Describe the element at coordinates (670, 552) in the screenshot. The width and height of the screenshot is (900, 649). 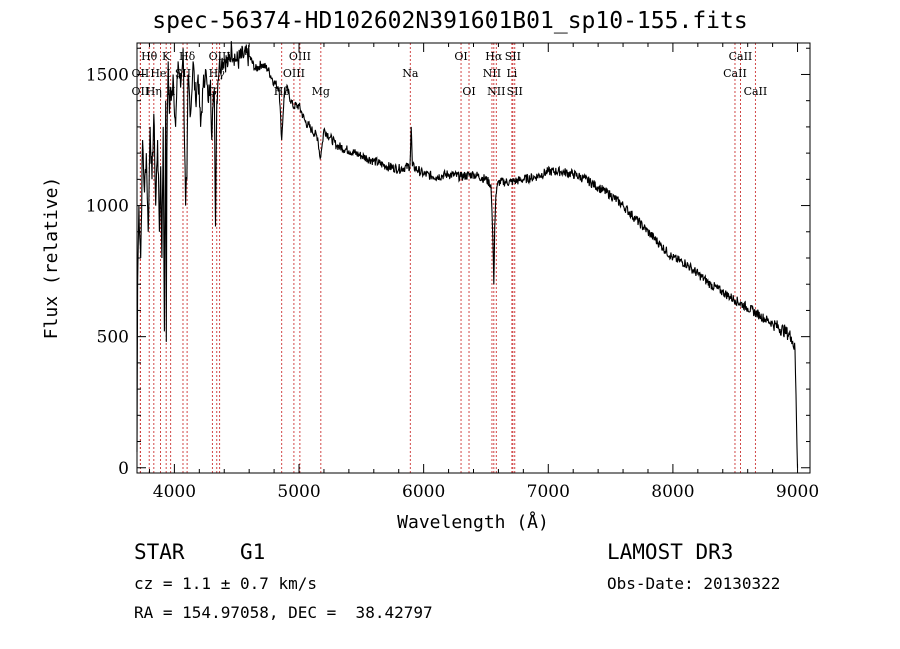
I see `survey-name: LAMOST DR3` at that location.